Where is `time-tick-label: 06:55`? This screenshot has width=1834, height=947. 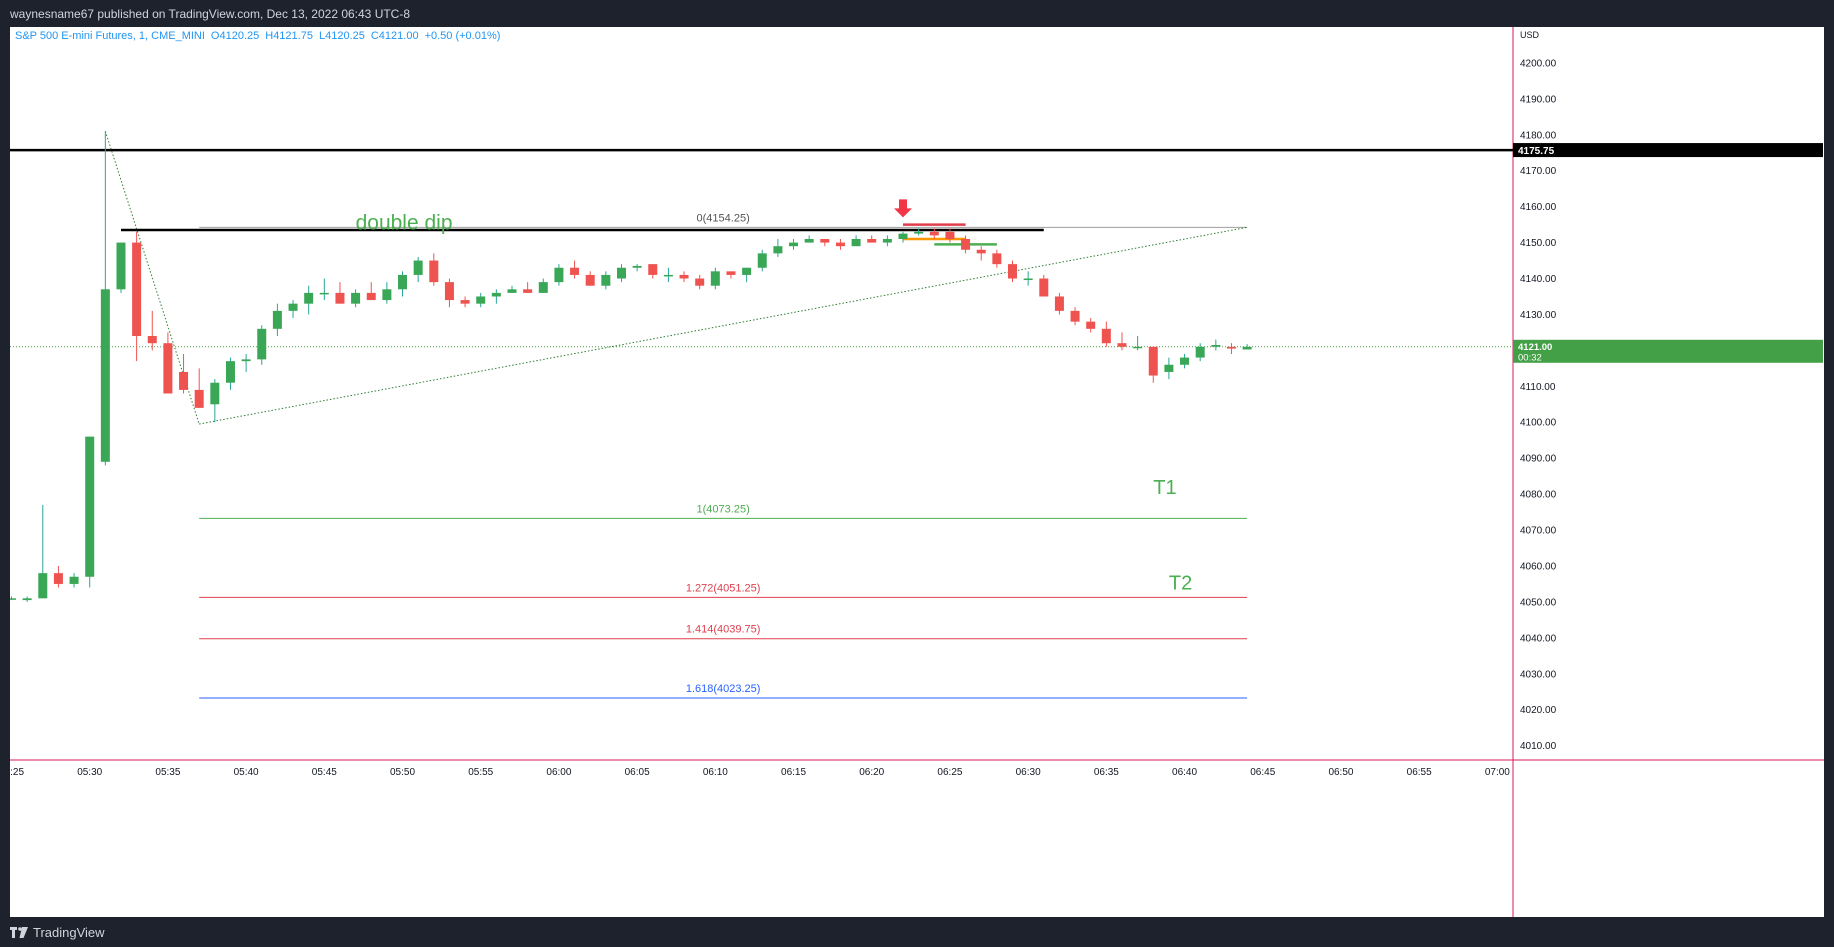
time-tick-label: 06:55 is located at coordinates (1419, 772).